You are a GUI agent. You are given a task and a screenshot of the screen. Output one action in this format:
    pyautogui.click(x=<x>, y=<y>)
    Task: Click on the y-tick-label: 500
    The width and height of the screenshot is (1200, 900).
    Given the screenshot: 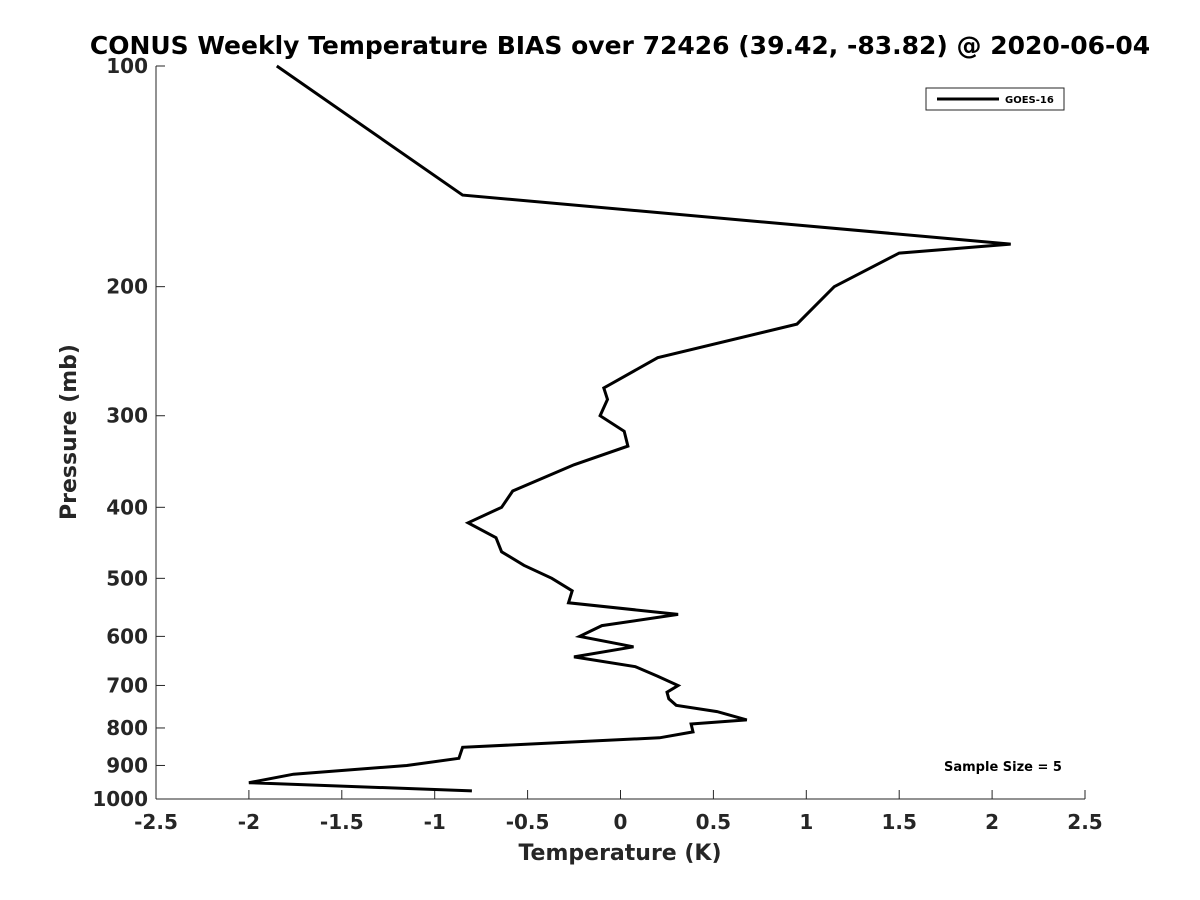 What is the action you would take?
    pyautogui.click(x=127, y=578)
    